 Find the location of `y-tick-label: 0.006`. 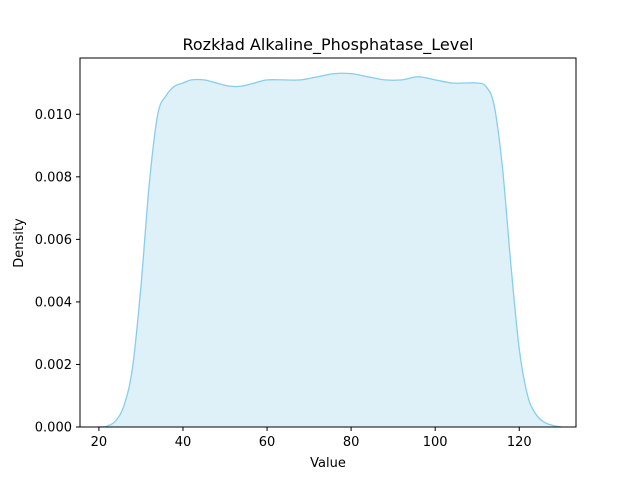

y-tick-label: 0.006 is located at coordinates (53, 240).